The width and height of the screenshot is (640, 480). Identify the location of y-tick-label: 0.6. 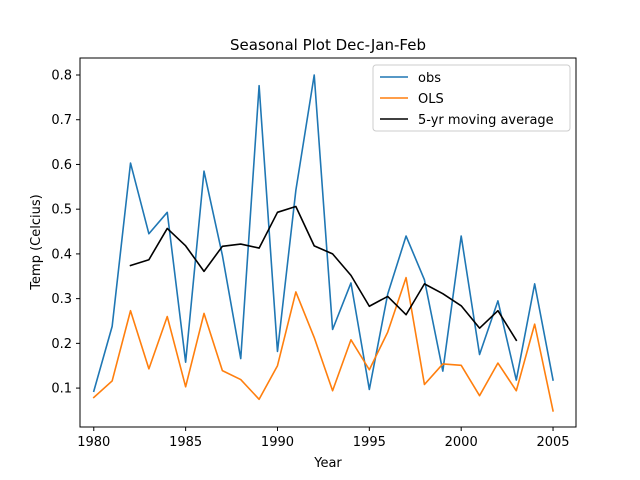
(61, 165).